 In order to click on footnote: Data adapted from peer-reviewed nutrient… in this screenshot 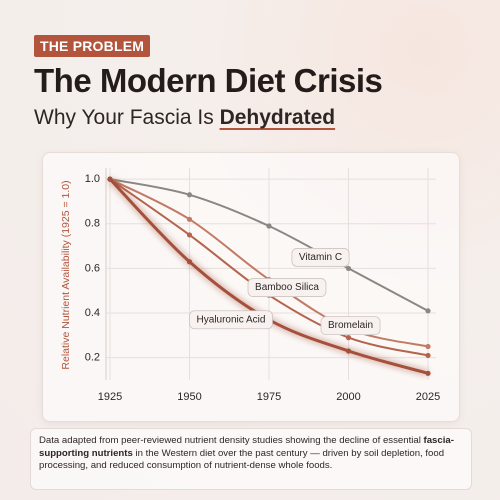, I will do `click(251, 459)`.